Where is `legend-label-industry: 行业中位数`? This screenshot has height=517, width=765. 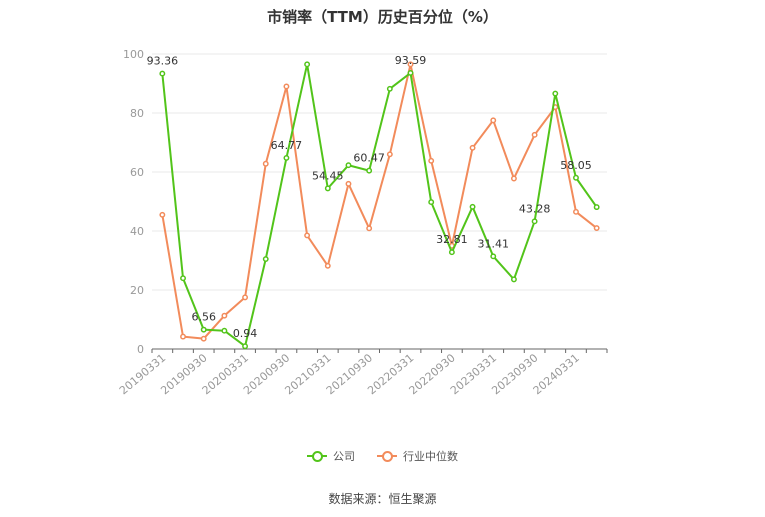 legend-label-industry: 行业中位数 is located at coordinates (430, 456).